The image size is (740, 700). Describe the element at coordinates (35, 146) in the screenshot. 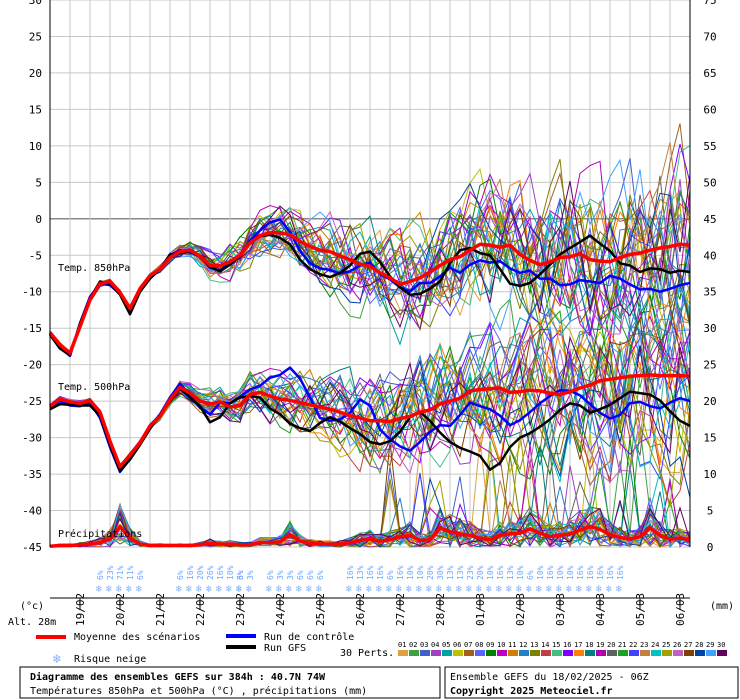

I see `left-tick-label: 10` at that location.